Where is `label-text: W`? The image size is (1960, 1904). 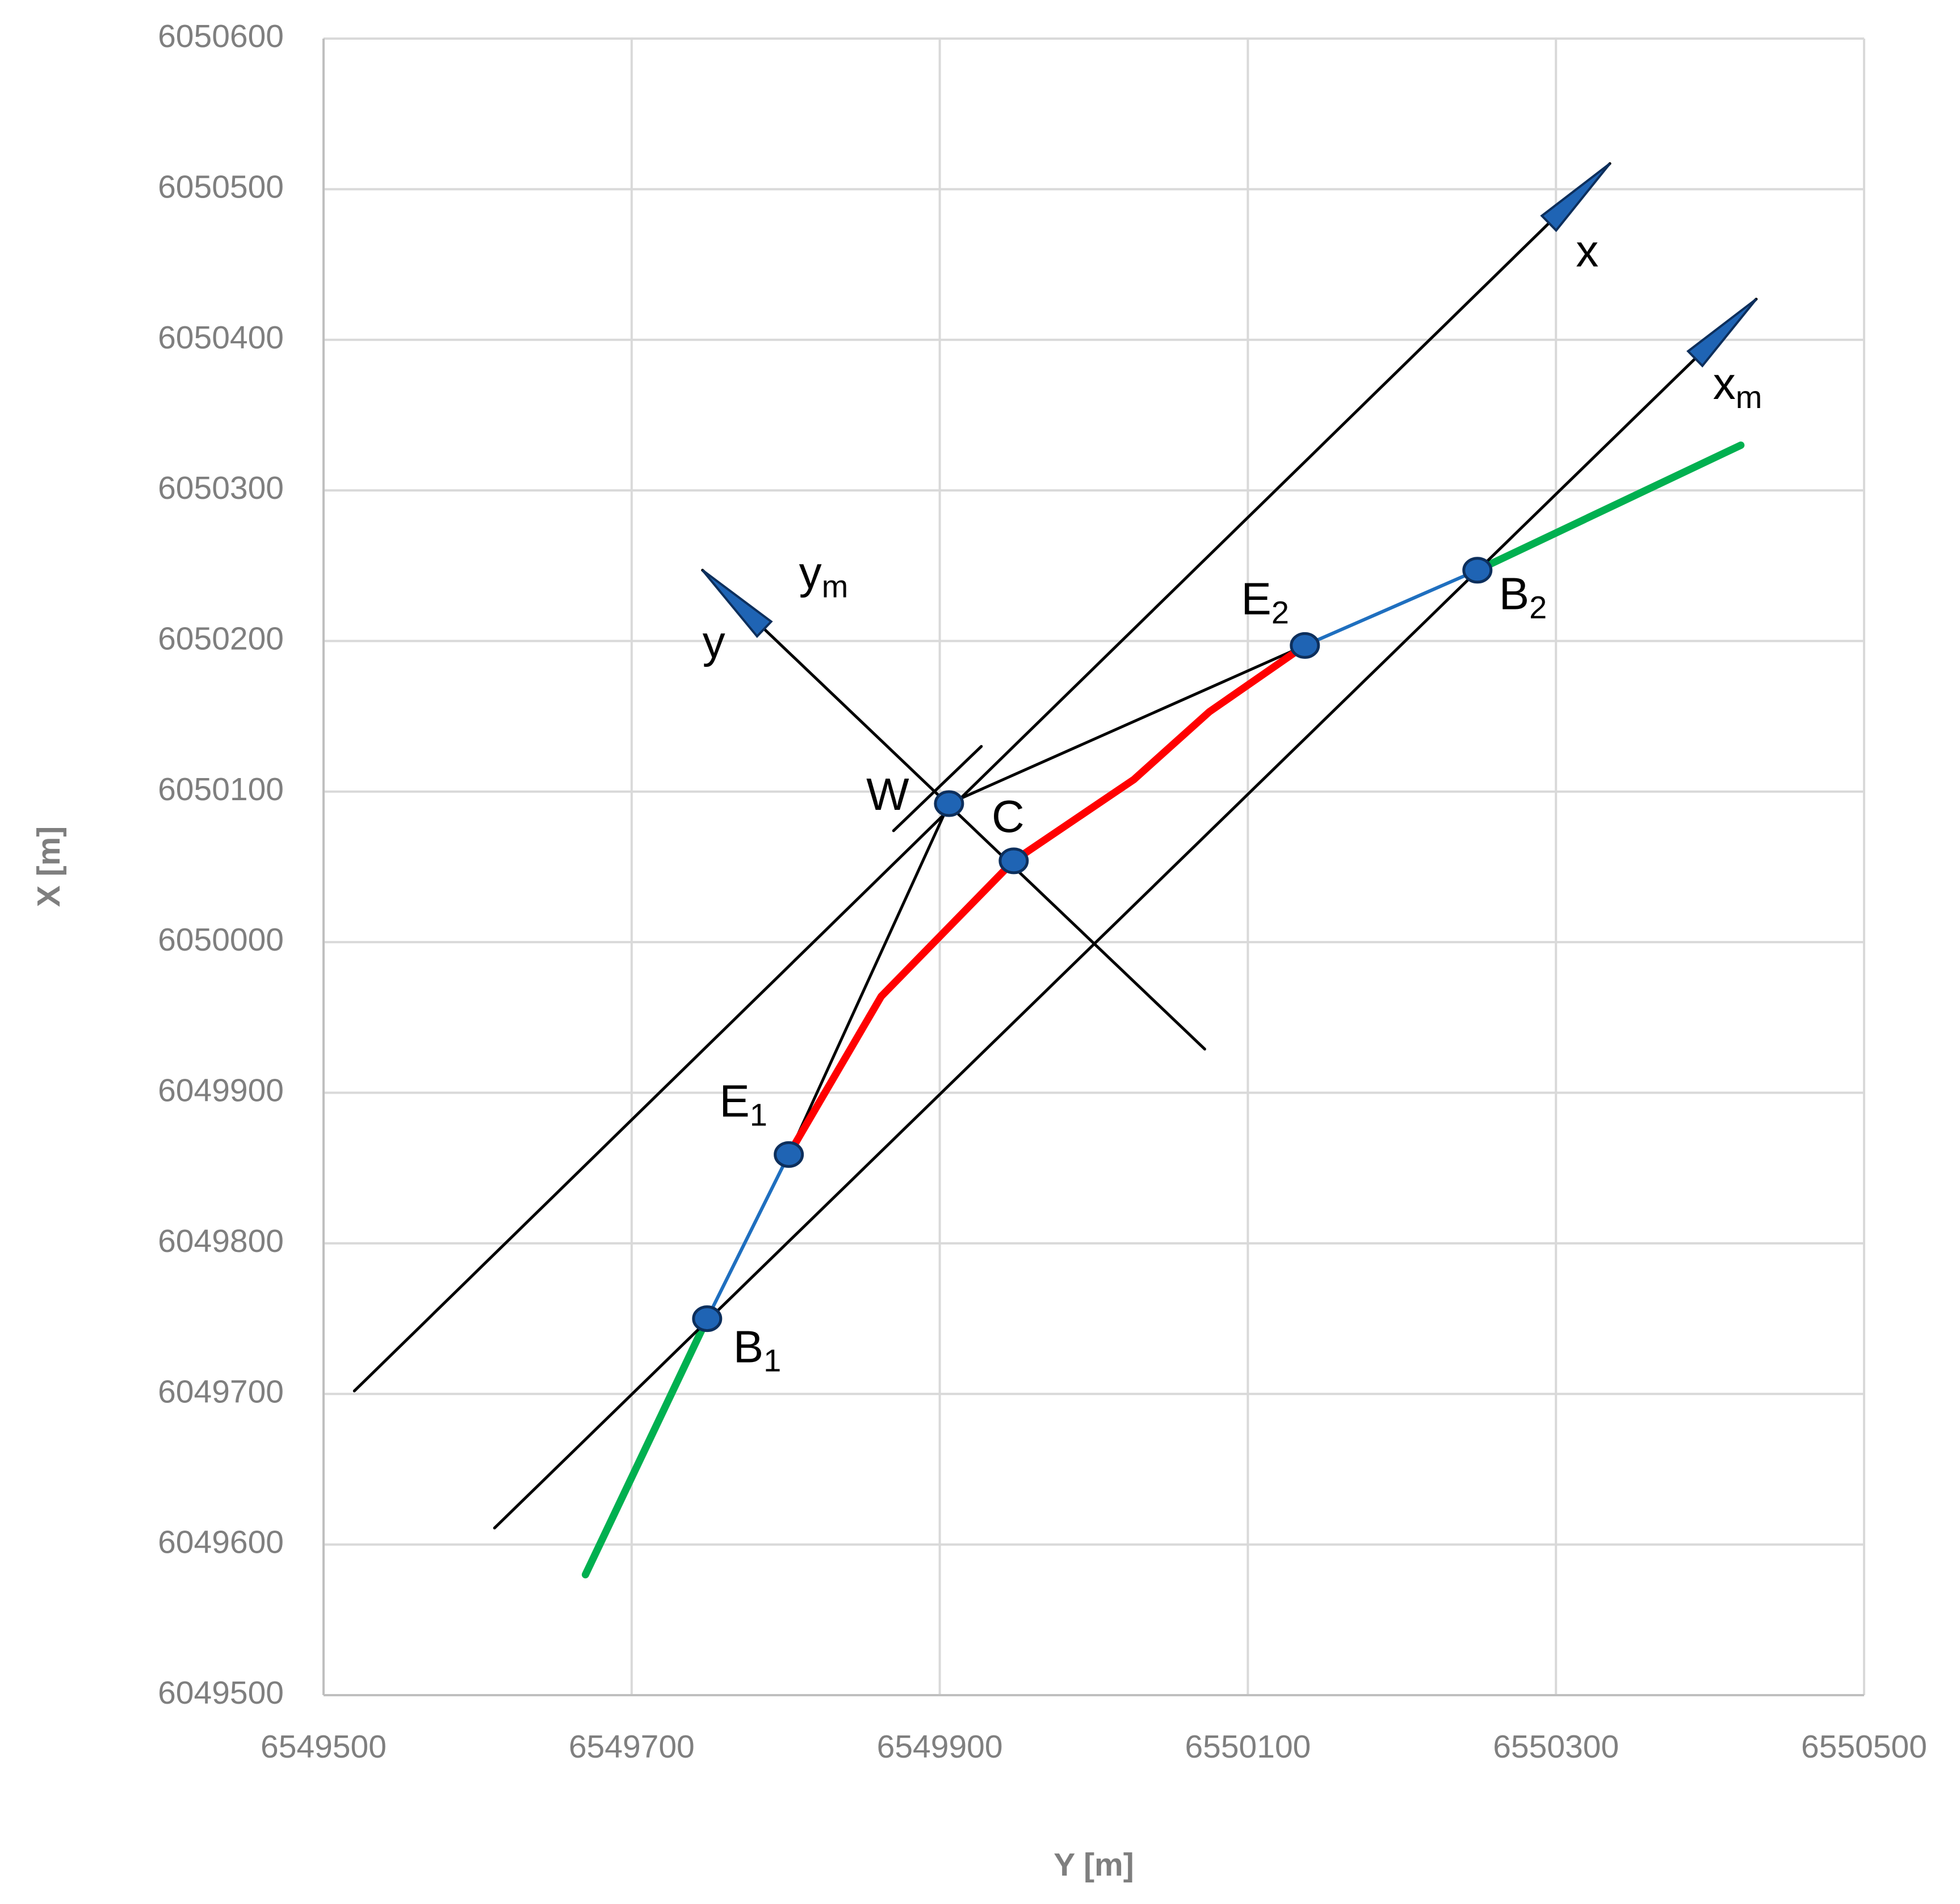 label-text: W is located at coordinates (887, 794).